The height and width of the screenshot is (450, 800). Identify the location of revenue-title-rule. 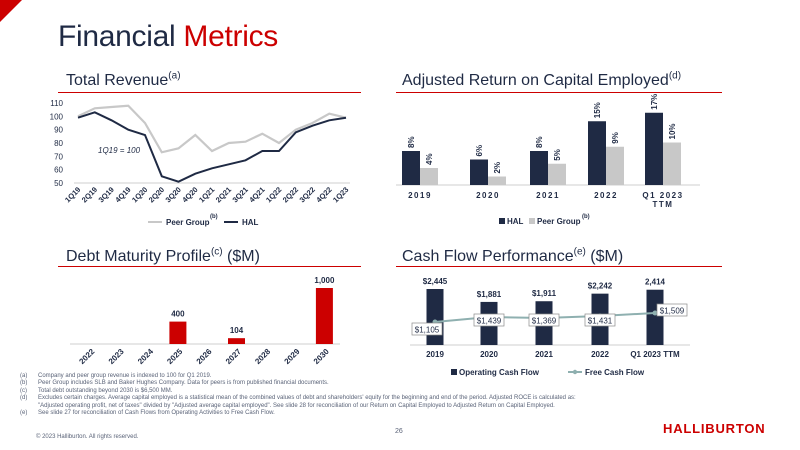
(209, 92).